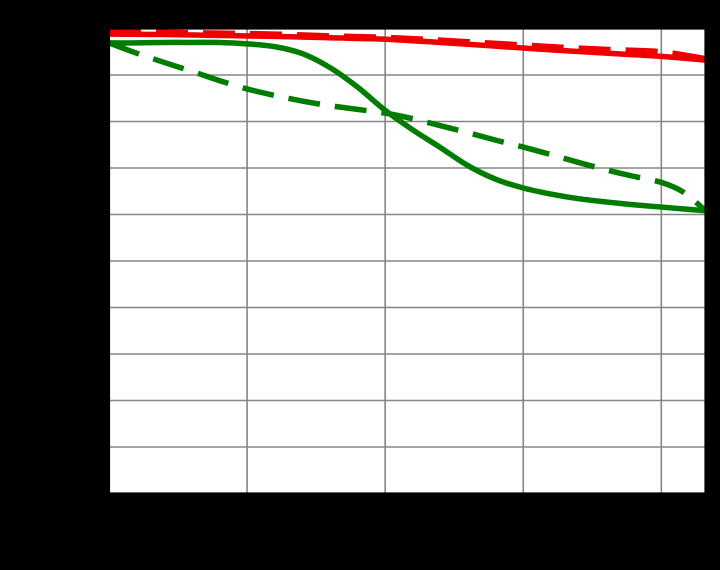  What do you see at coordinates (407, 45) in the screenshot?
I see `series-red-dashed-line` at bounding box center [407, 45].